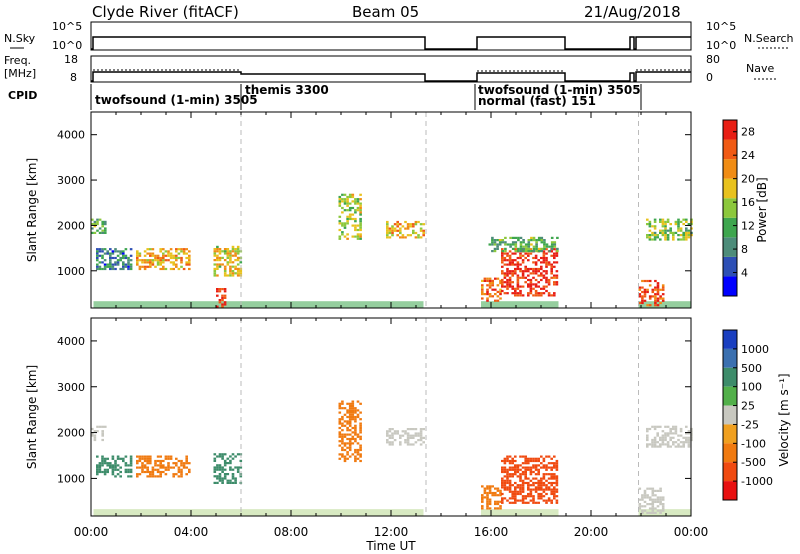 This screenshot has height=554, width=800. Describe the element at coordinates (392, 70) in the screenshot. I see `nave-trace` at that location.